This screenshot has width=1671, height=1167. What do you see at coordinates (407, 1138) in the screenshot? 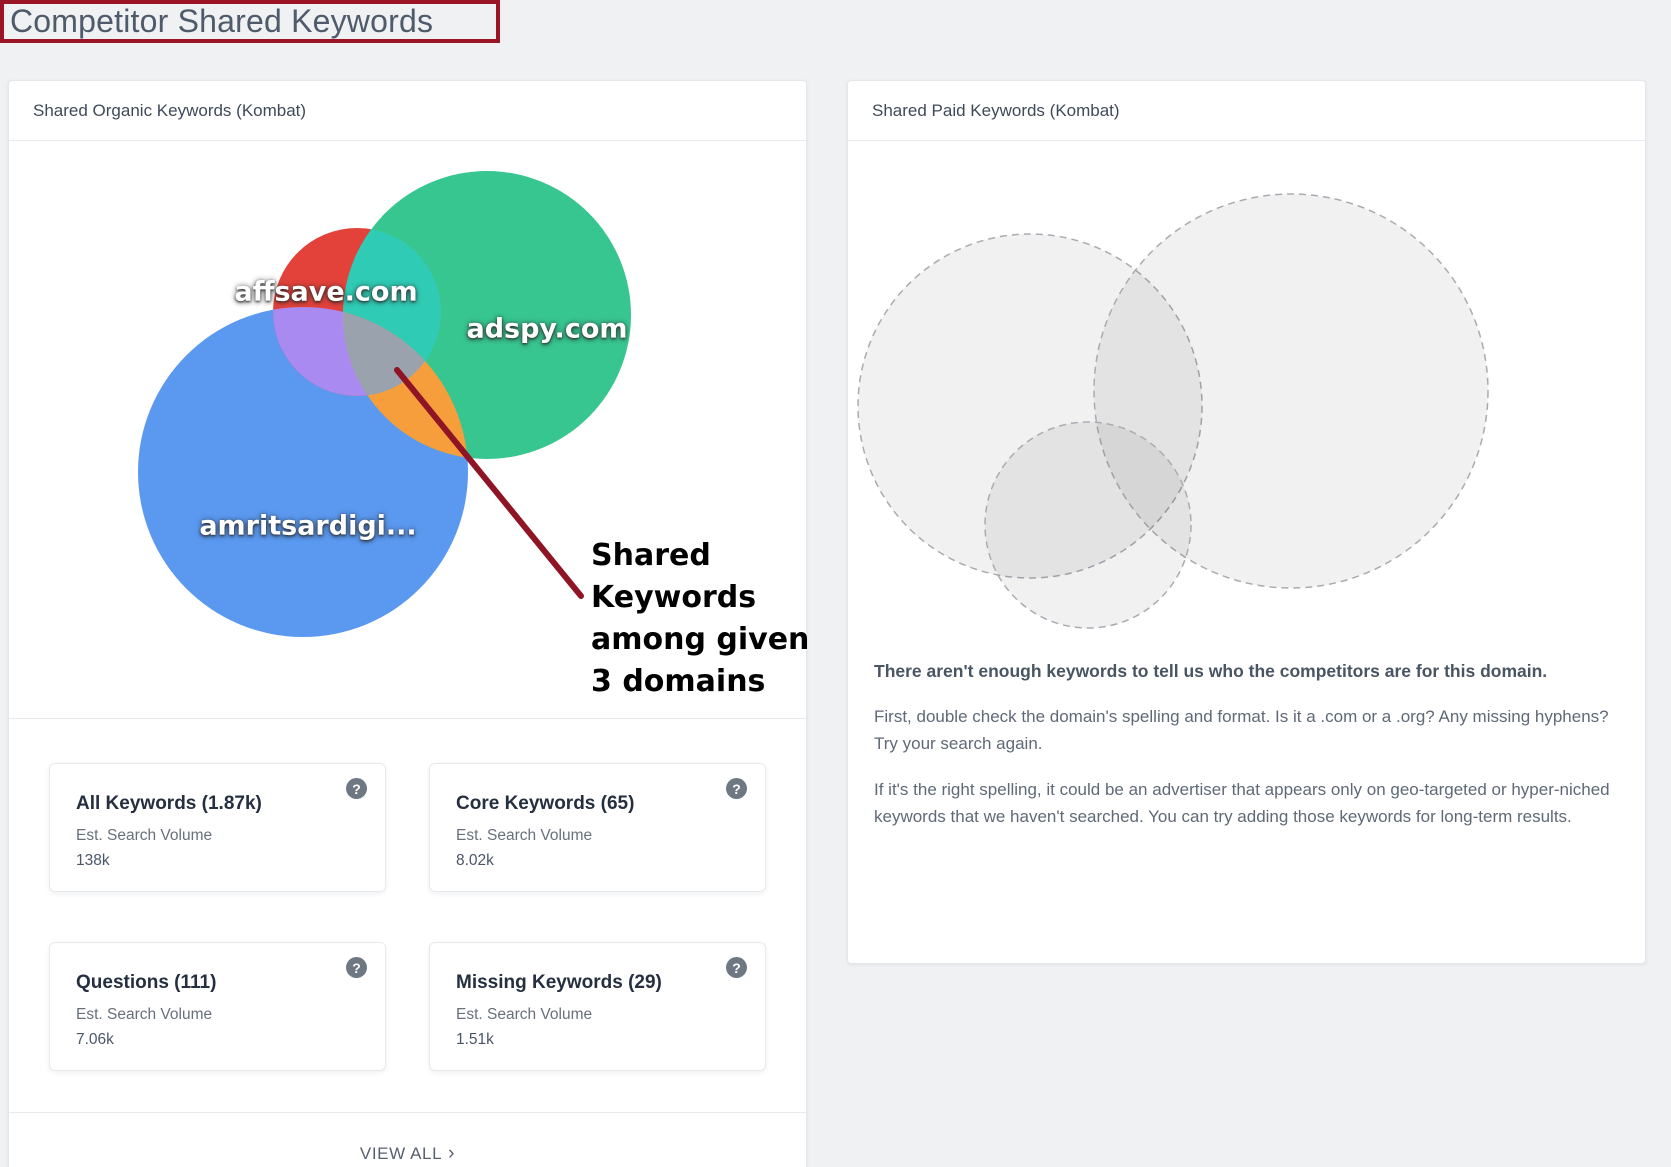
I see `organic-panel-footer: VIEW ALL ›` at bounding box center [407, 1138].